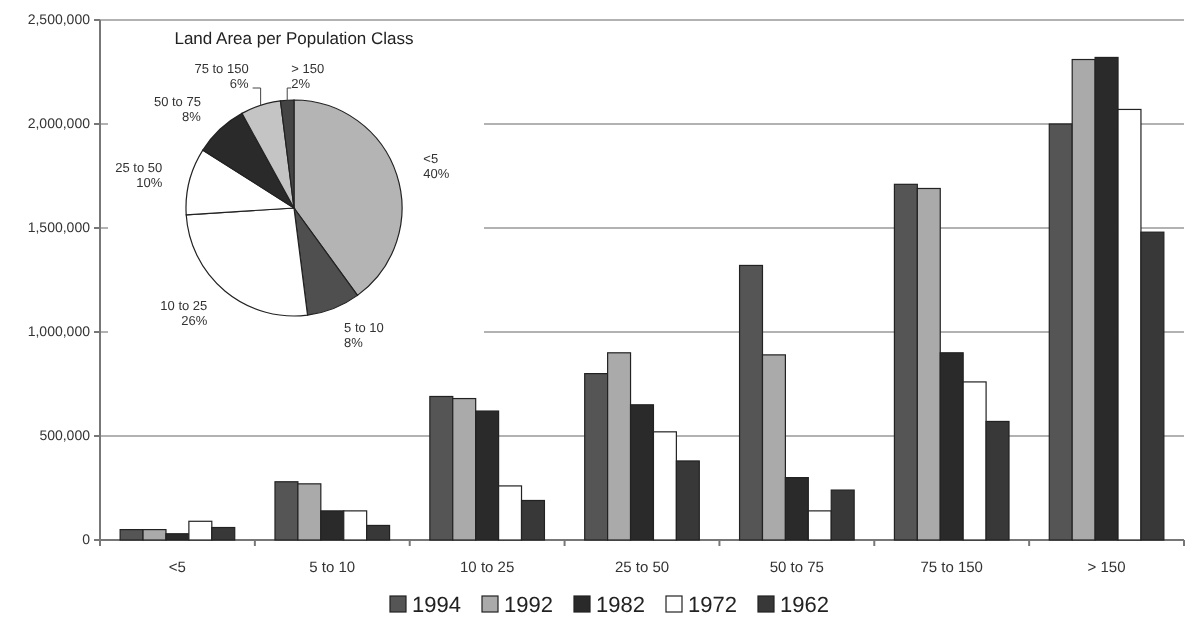  What do you see at coordinates (436, 605) in the screenshot?
I see `legend-label: 1994` at bounding box center [436, 605].